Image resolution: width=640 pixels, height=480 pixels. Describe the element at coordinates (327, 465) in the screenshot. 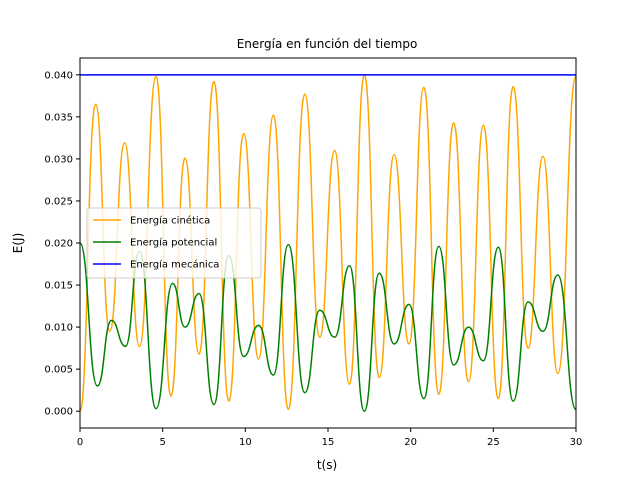

I see `x-axis-label: t(s)` at that location.